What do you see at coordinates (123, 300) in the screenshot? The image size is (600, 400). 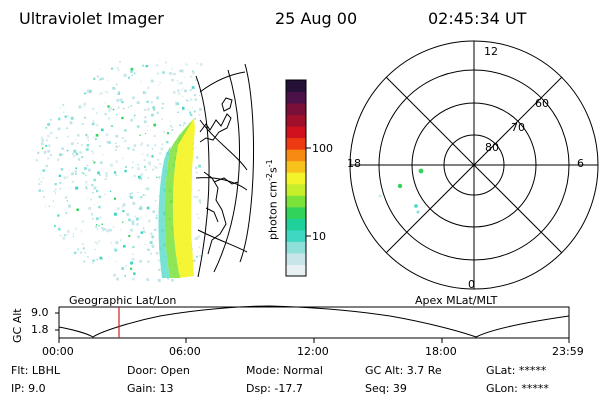 I see `geographic-caption: Geographic Lat/Lon` at bounding box center [123, 300].